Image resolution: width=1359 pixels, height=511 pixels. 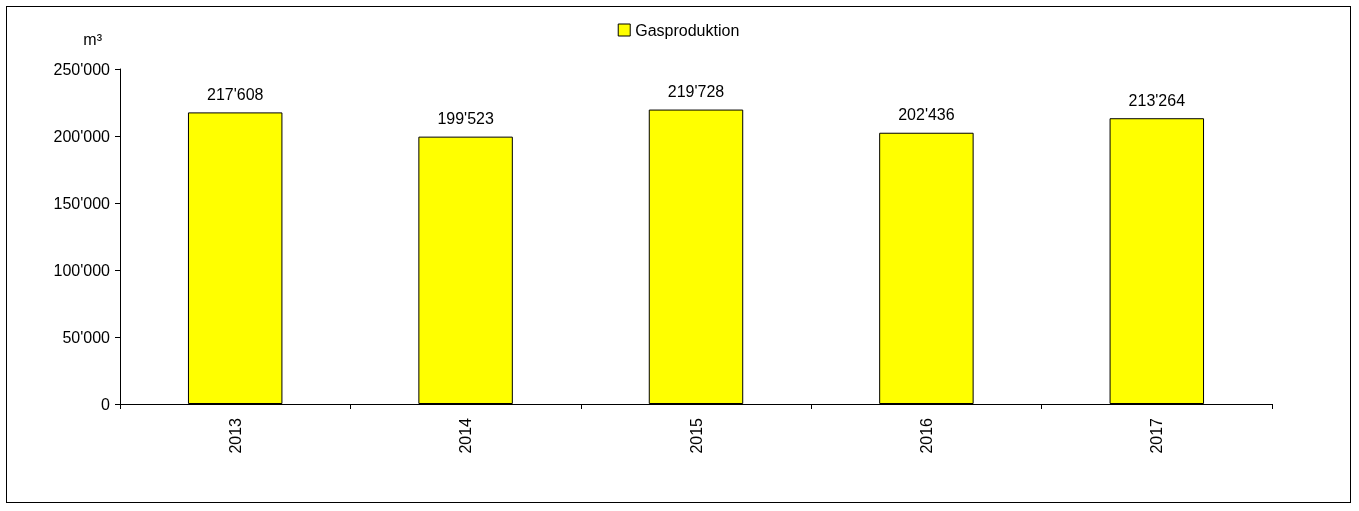 What do you see at coordinates (687, 30) in the screenshot?
I see `legend-label: Gasproduktion` at bounding box center [687, 30].